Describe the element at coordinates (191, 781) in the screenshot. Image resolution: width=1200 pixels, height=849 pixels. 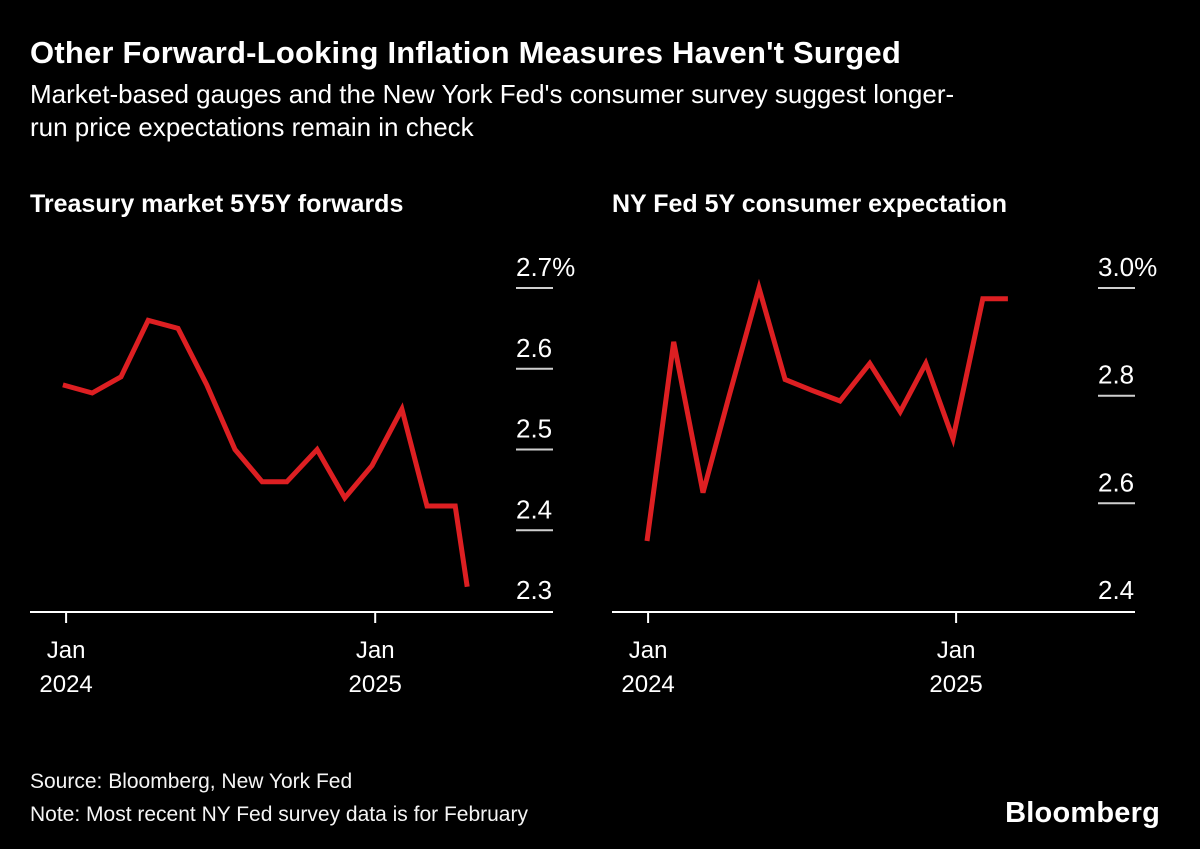
I see `source-text: Source: Bloomberg, New York Fed` at that location.